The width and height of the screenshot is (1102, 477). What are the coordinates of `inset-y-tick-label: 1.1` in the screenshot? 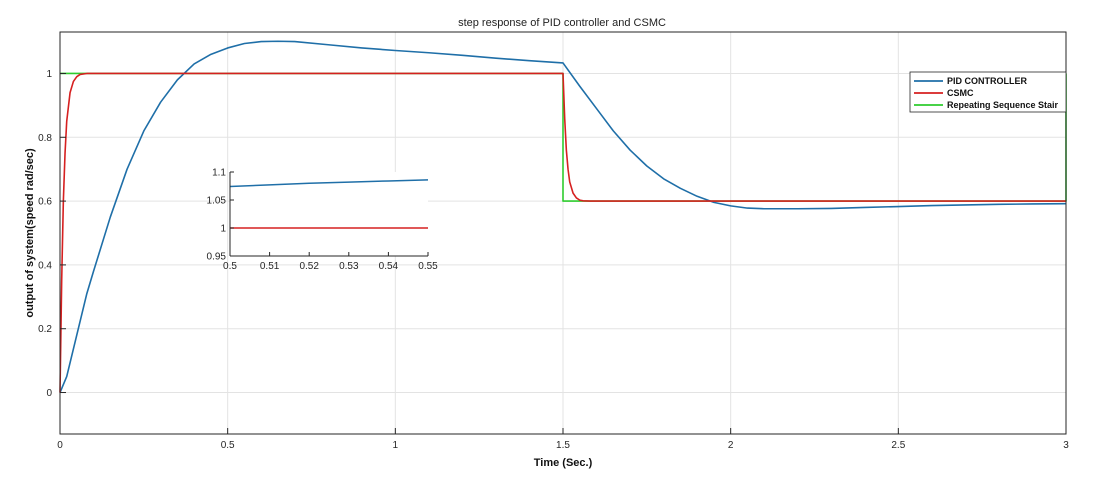 It's located at (219, 173).